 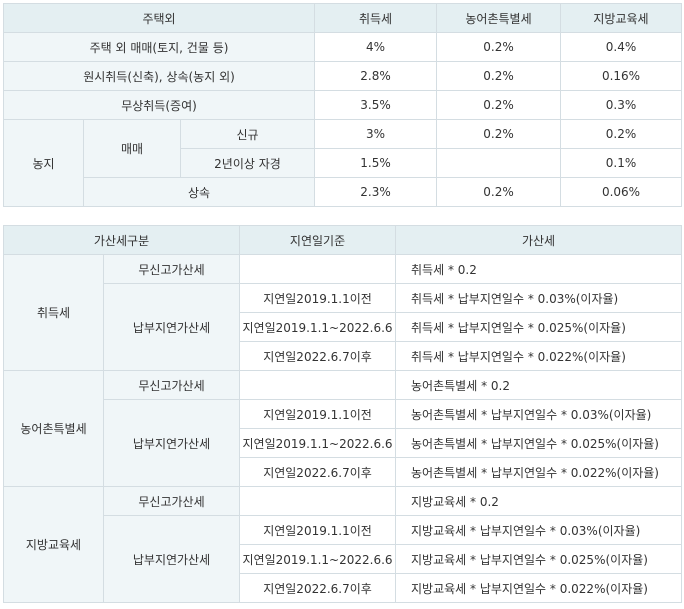 What do you see at coordinates (375, 18) in the screenshot?
I see `column-header: 취득세` at bounding box center [375, 18].